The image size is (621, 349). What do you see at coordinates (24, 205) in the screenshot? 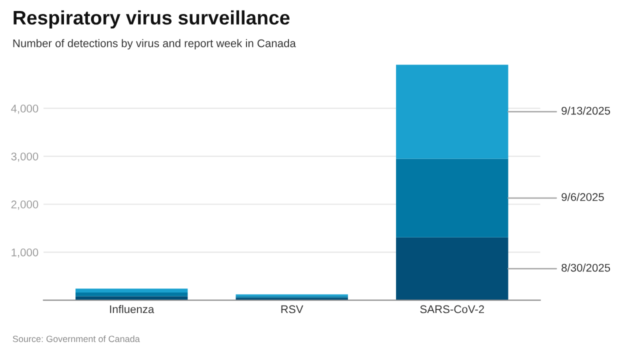
I see `y-tick-label: 2,000` at bounding box center [24, 205].